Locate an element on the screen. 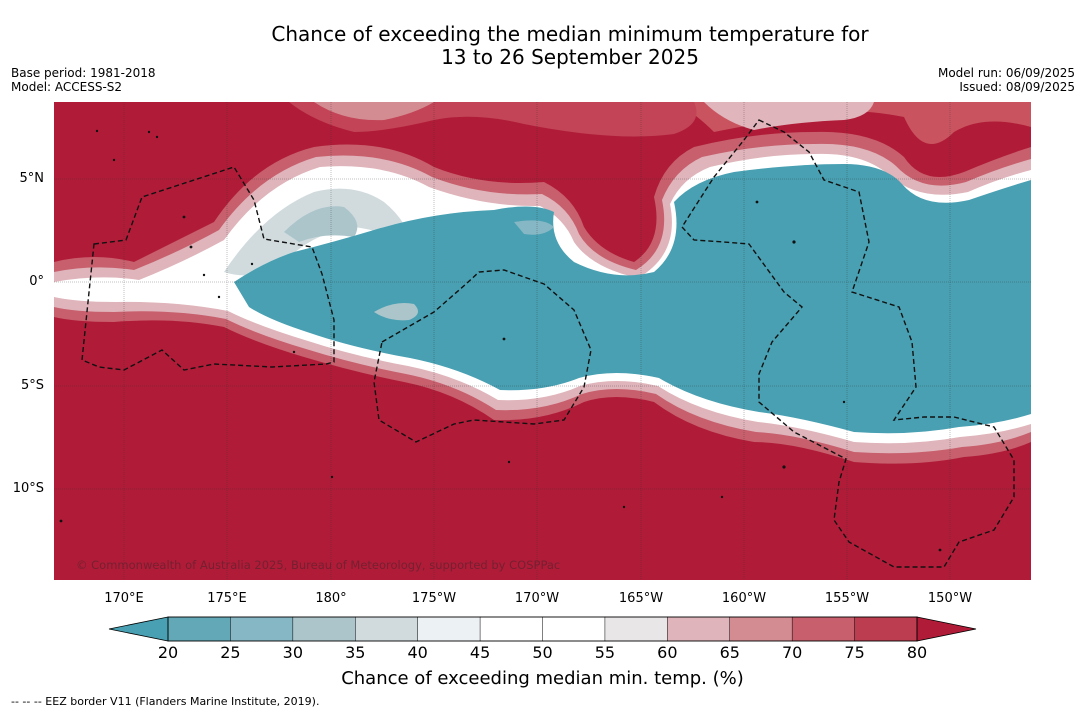  lon-label-160w: 160°W is located at coordinates (744, 598).